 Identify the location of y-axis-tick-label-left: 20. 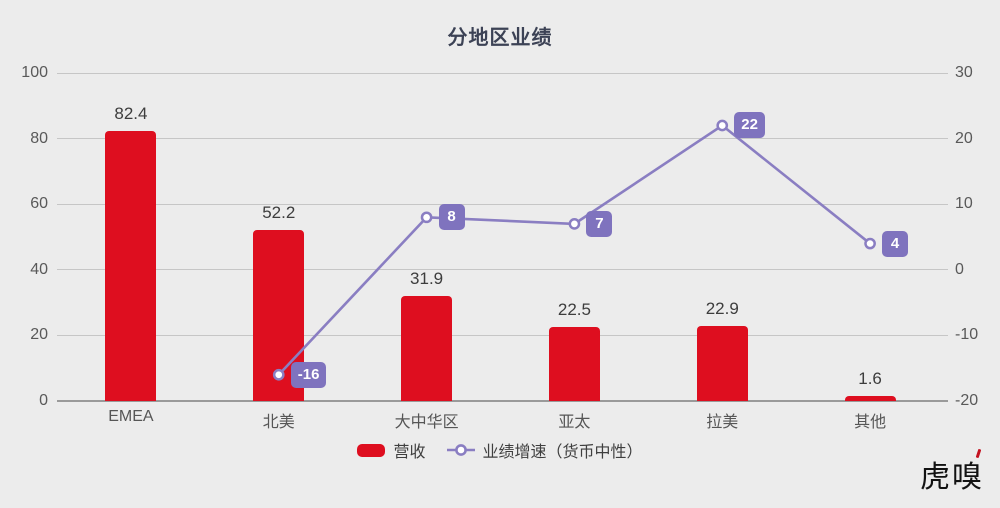
(39, 335).